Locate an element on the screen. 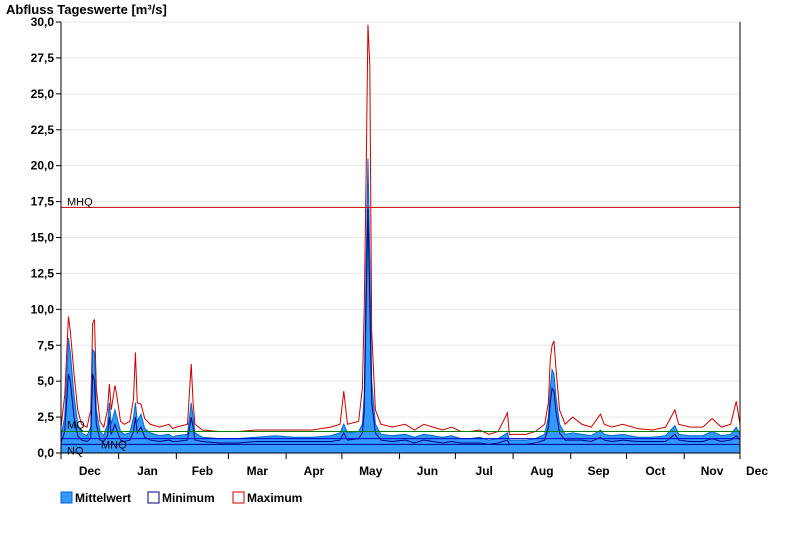 The height and width of the screenshot is (550, 800). y-tick-label: 22,5 is located at coordinates (43, 130).